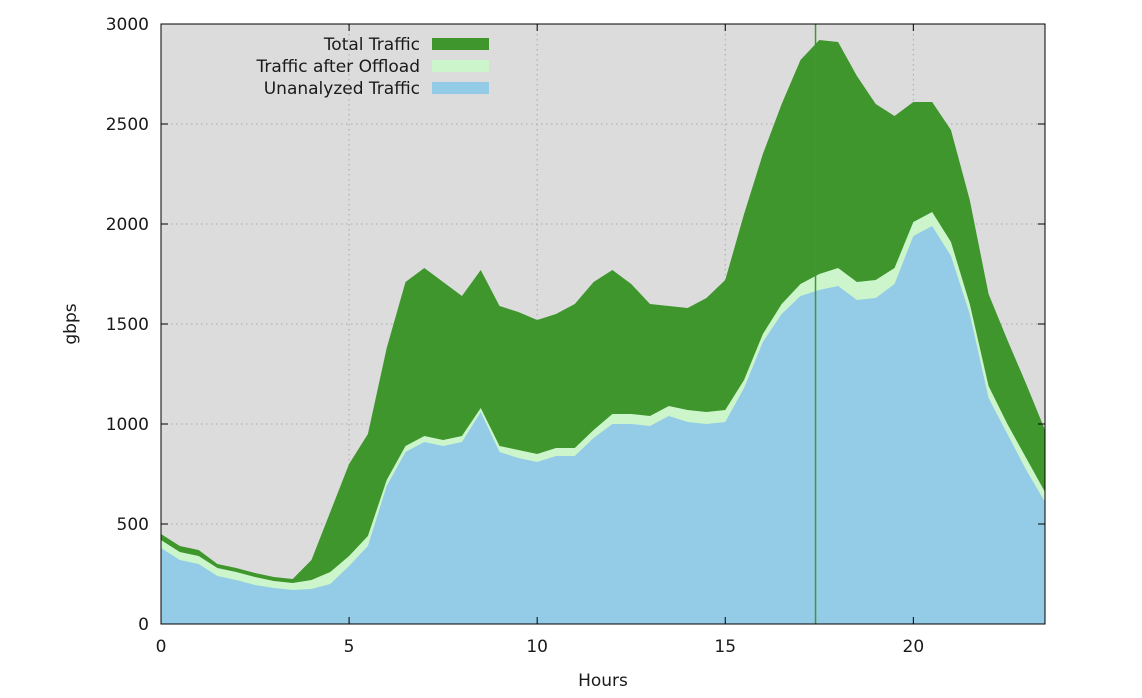 This screenshot has height=698, width=1142. Describe the element at coordinates (143, 625) in the screenshot. I see `y-tick-label: 0` at that location.